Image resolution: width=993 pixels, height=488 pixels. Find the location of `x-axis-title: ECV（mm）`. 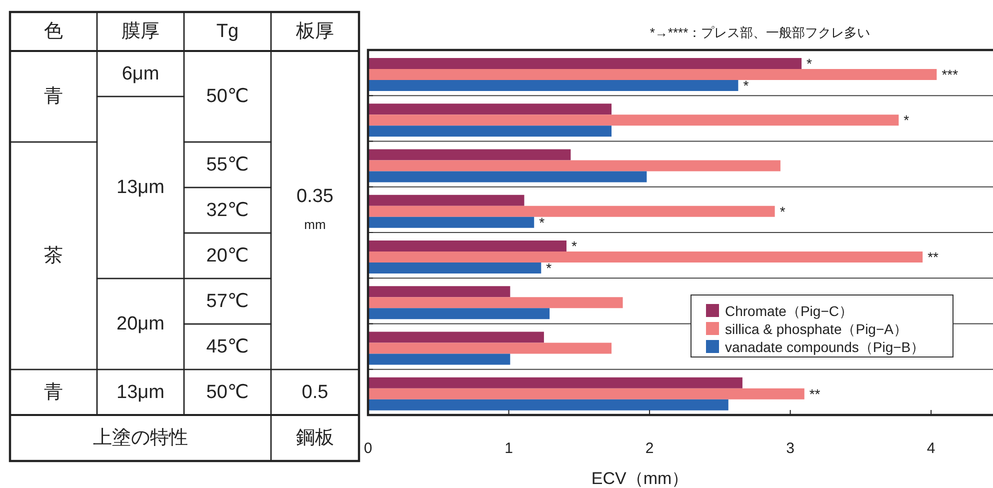

x-axis-title: ECV（mm） is located at coordinates (640, 478).